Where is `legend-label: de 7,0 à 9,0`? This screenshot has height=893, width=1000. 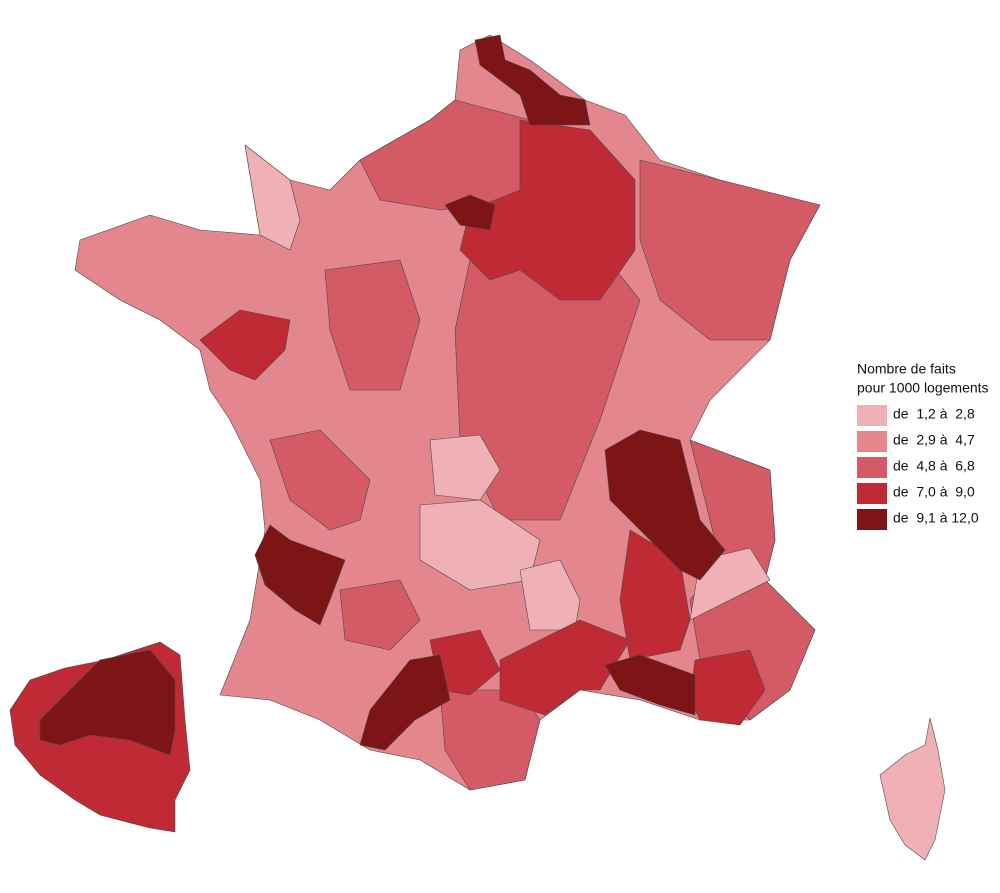
legend-label: de 7,0 à 9,0 is located at coordinates (934, 492).